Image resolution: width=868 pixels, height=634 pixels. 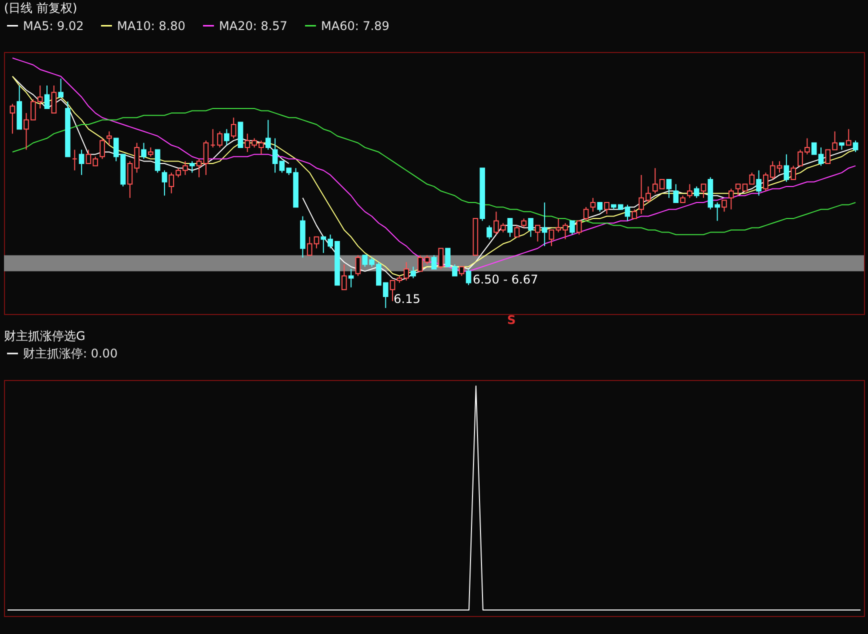 I want to click on band-label: 6.50 - 6.67, so click(x=505, y=279).